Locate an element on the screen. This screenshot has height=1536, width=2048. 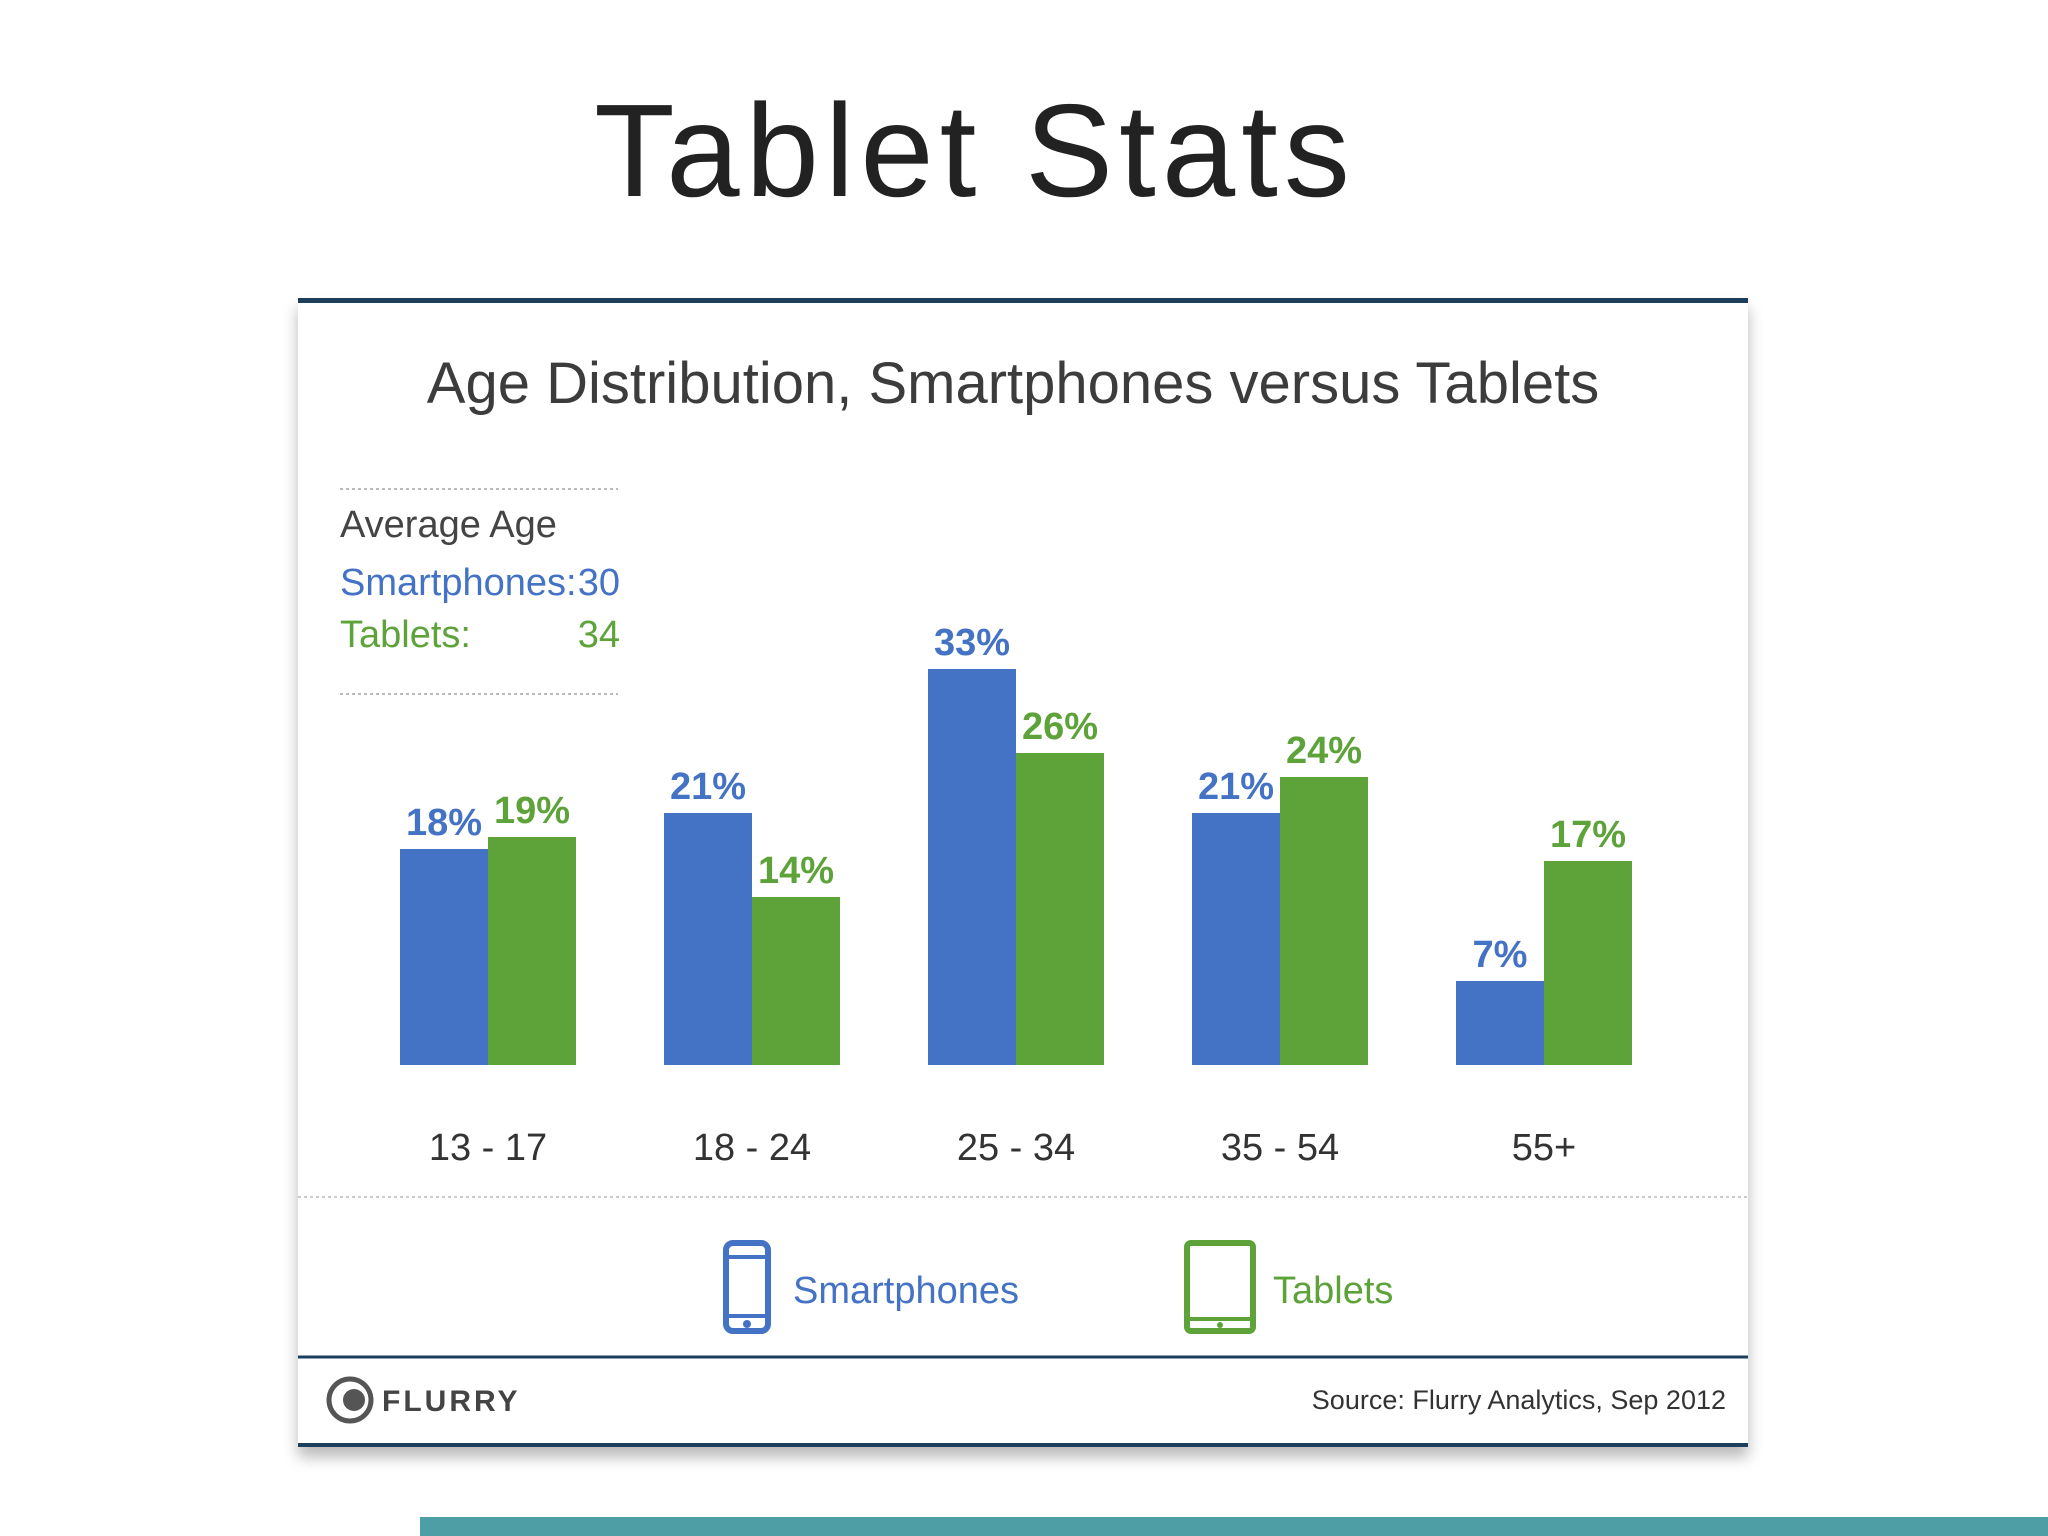
bar-label-tablets-1: 14% is located at coordinates (796, 871).